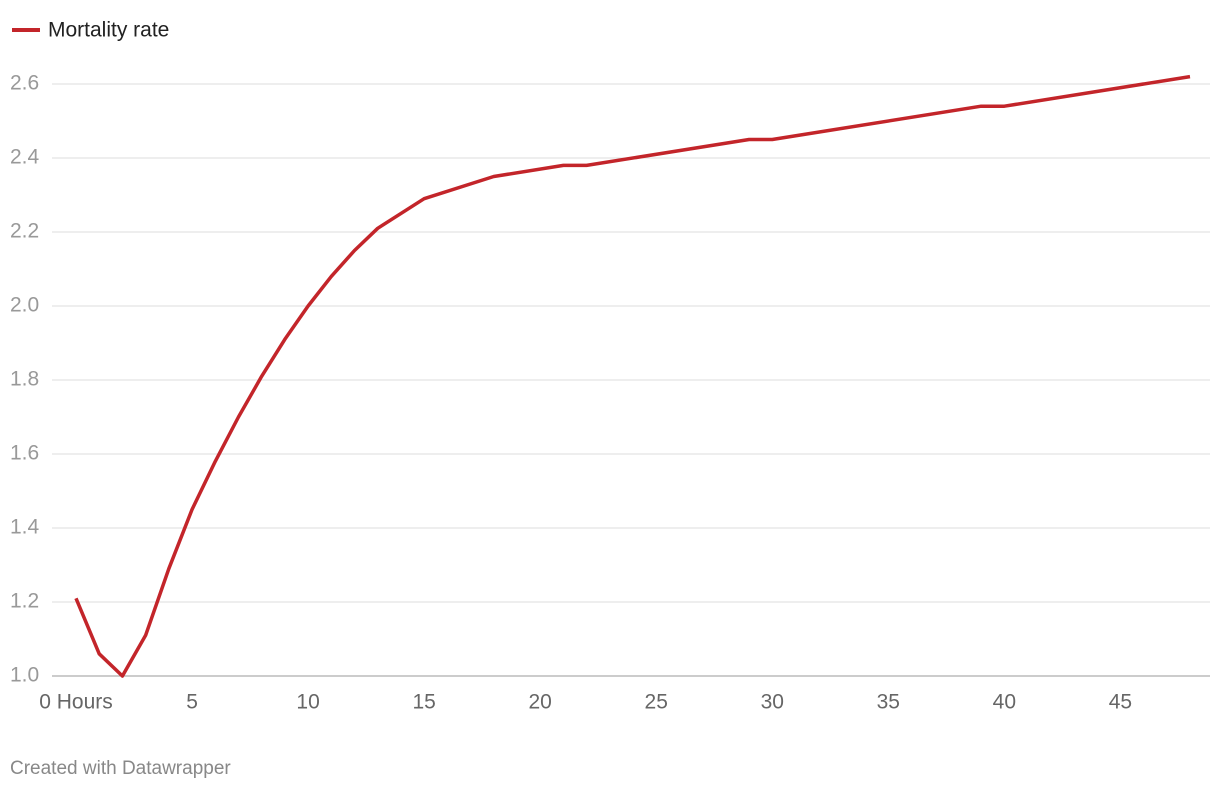 This screenshot has width=1220, height=799. Describe the element at coordinates (888, 702) in the screenshot. I see `x-tick-label: 35` at that location.